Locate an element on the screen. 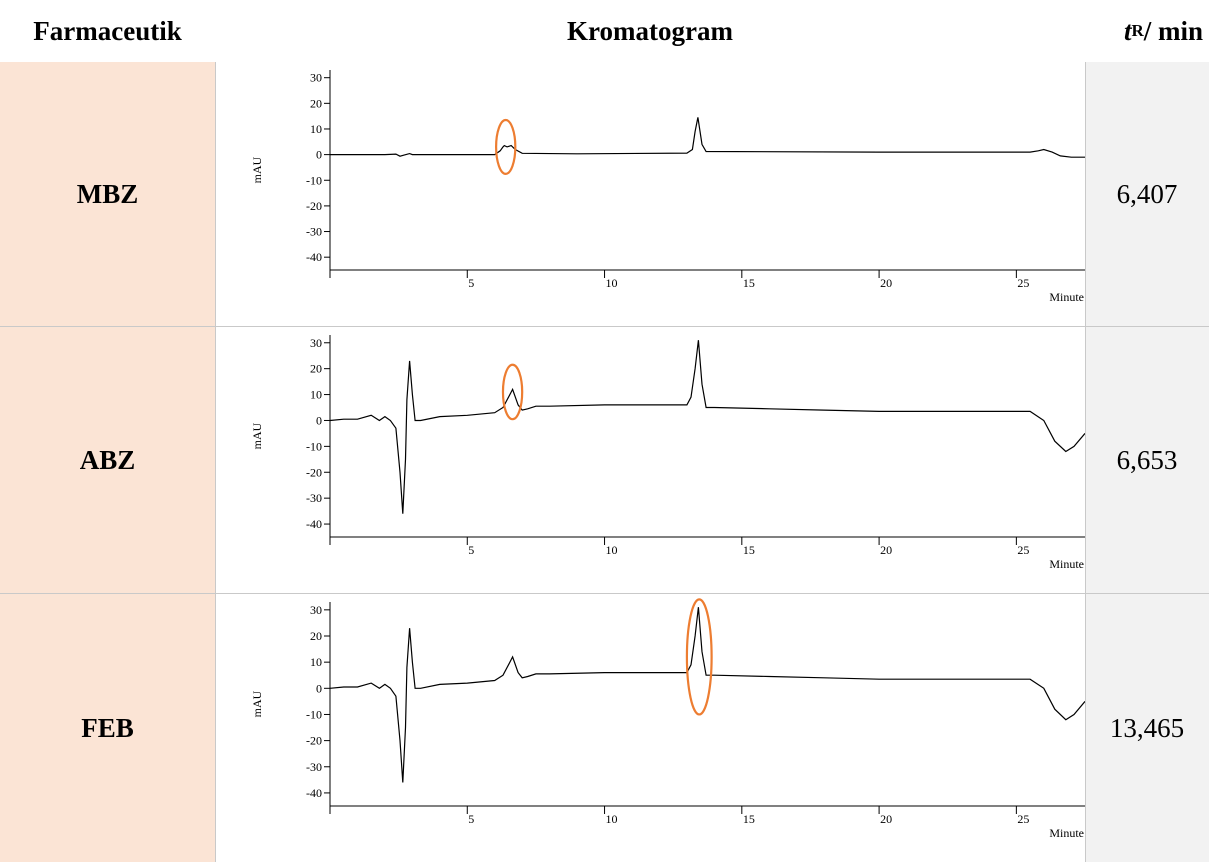 The height and width of the screenshot is (867, 1209). retention-time-cell: 6,407 is located at coordinates (1147, 194).